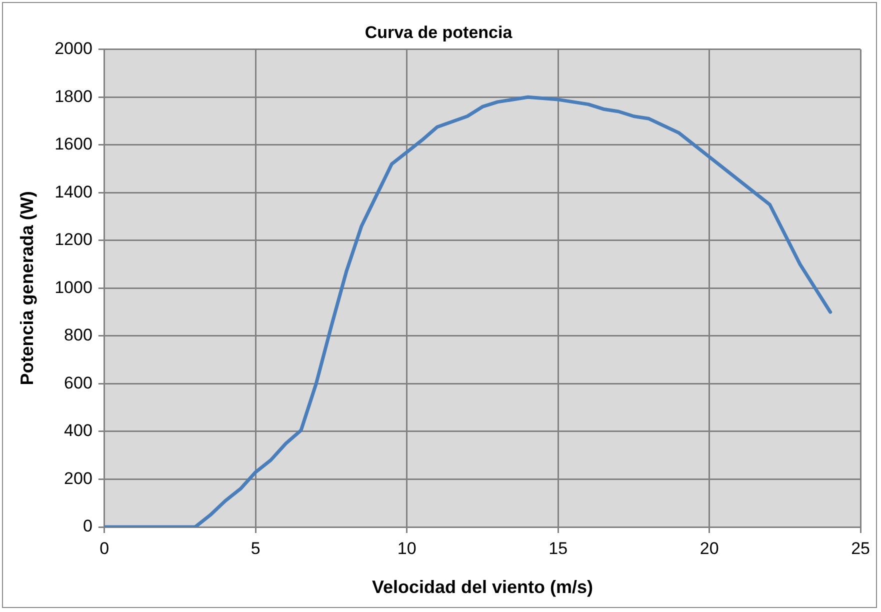  I want to click on y-tick-label: 1200, so click(73, 240).